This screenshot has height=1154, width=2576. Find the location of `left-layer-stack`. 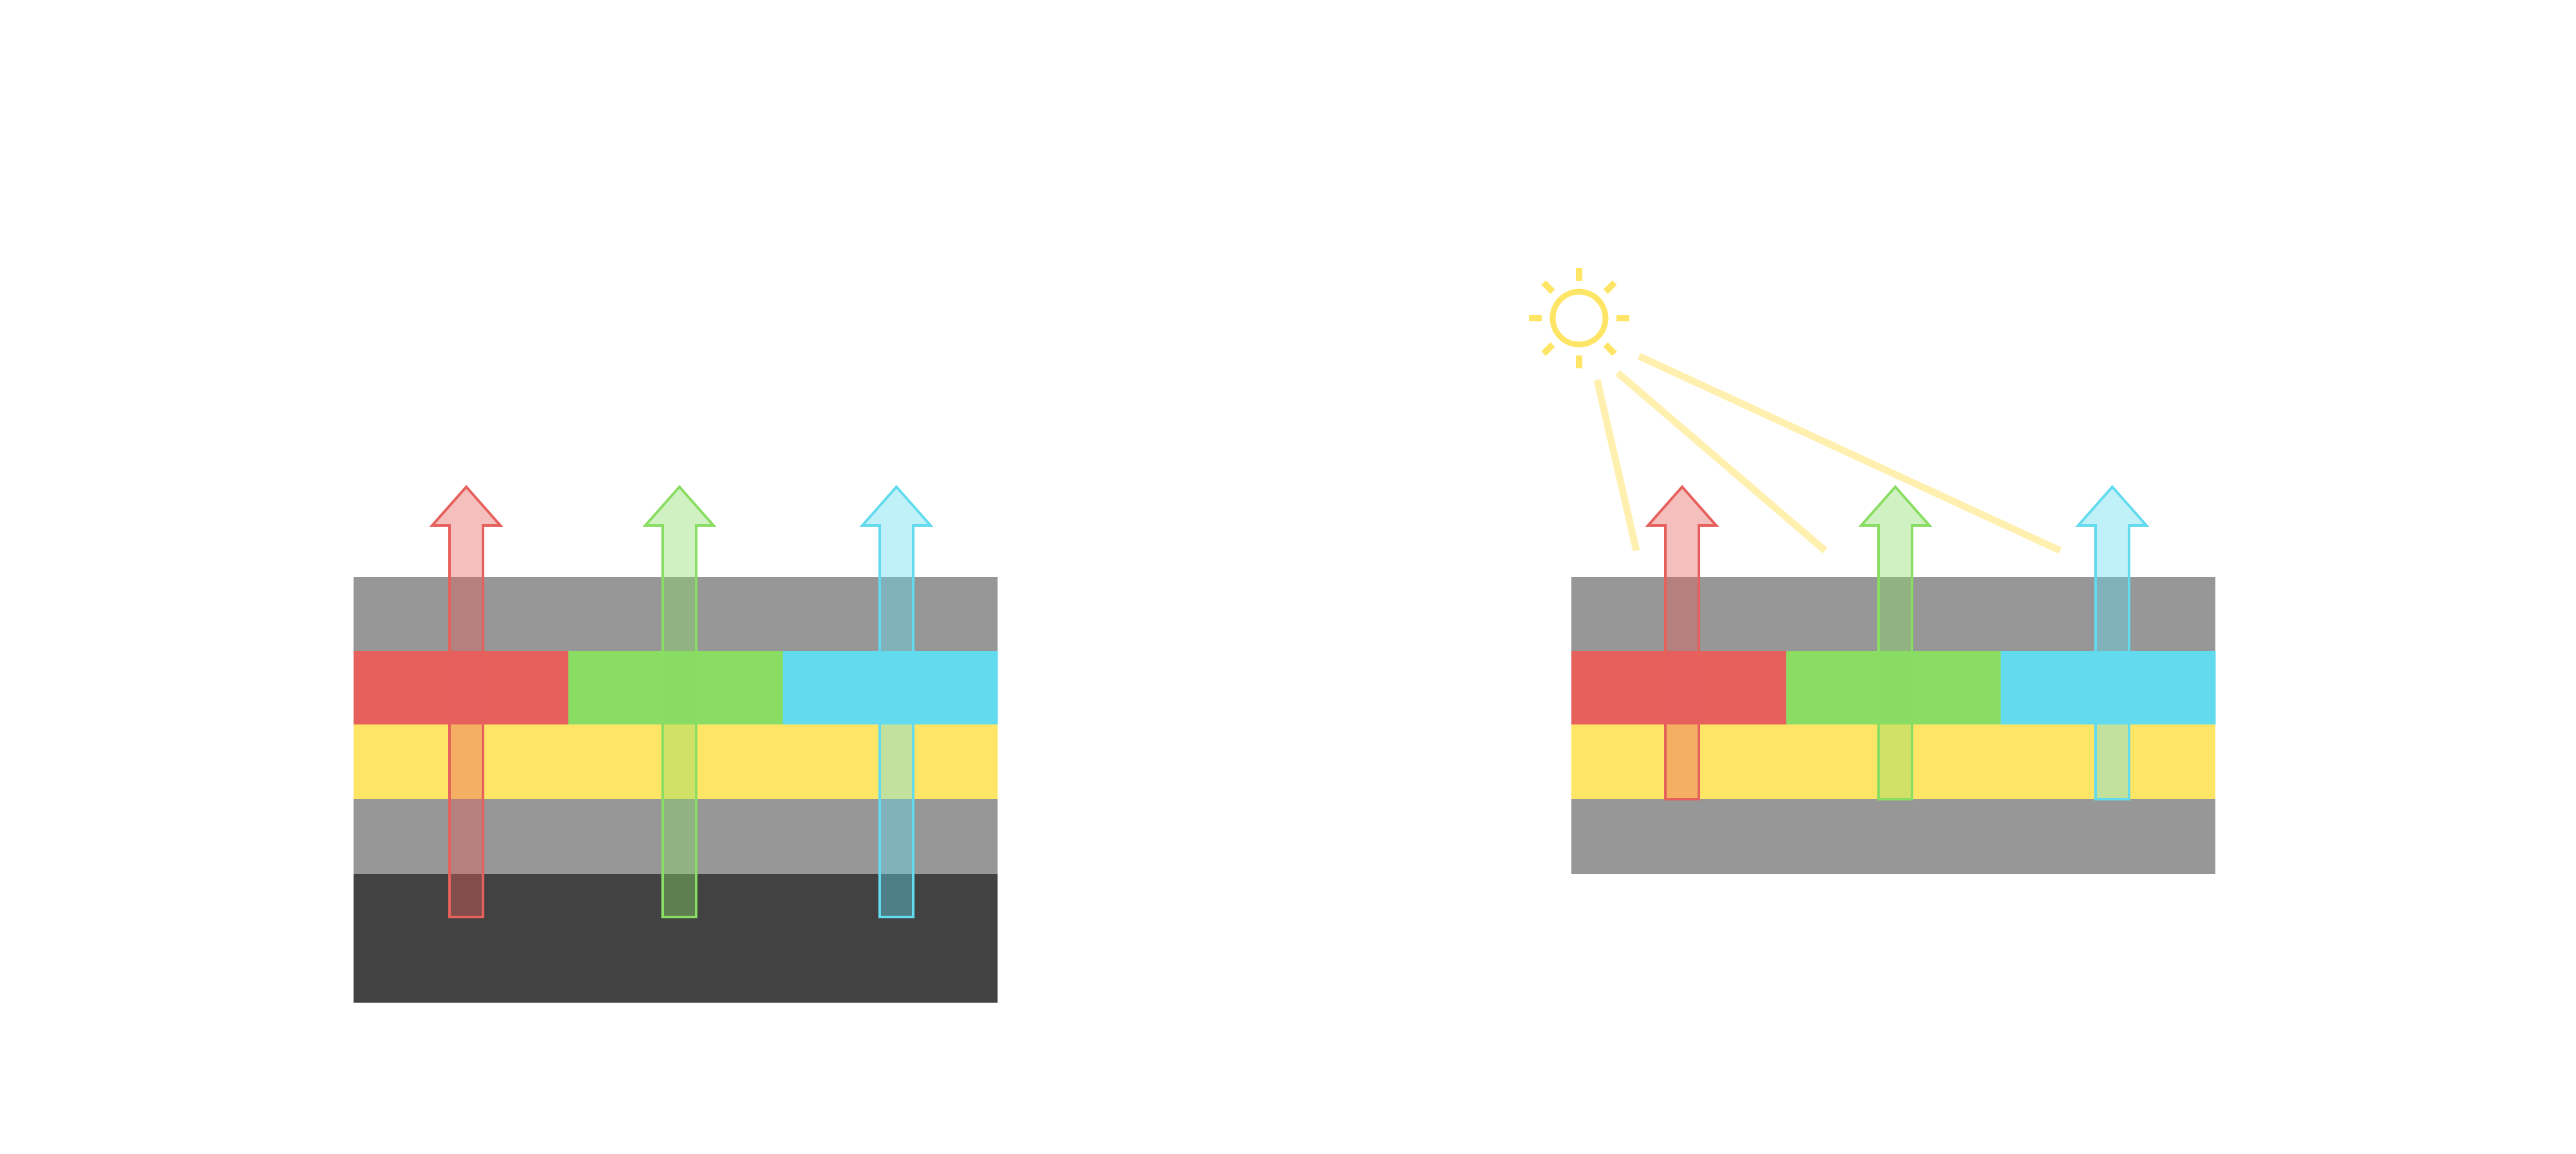

left-layer-stack is located at coordinates (676, 743).